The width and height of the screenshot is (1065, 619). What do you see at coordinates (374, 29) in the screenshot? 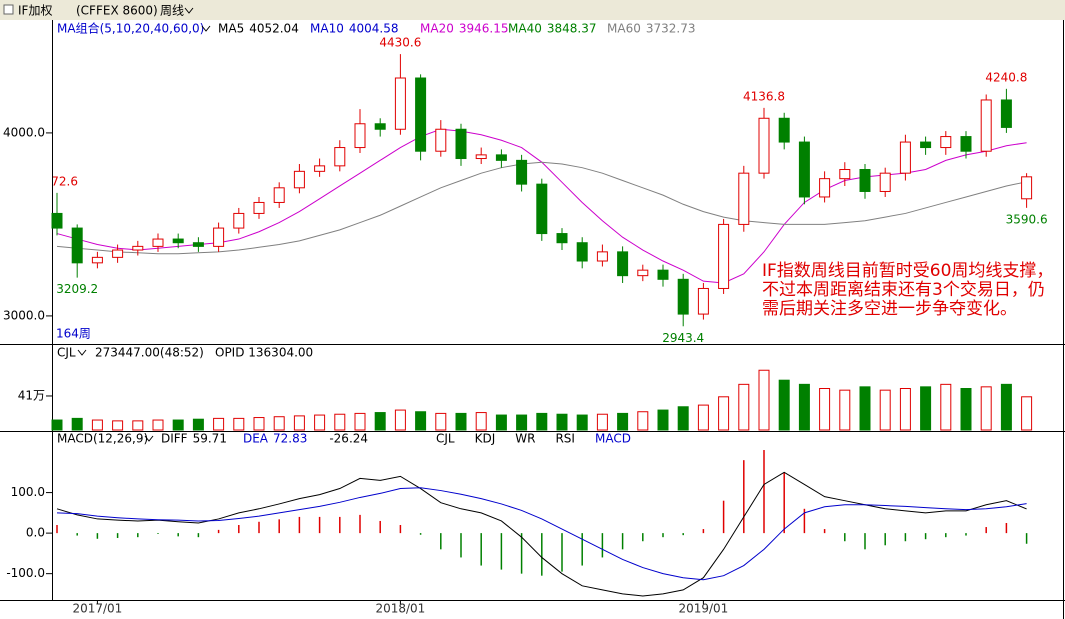
I see `legend-value: 4004.58` at bounding box center [374, 29].